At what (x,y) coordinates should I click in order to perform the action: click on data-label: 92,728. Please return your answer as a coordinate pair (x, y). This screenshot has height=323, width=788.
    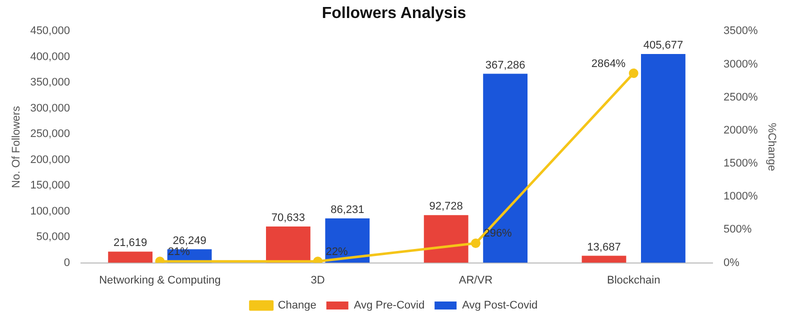
    Looking at the image, I should click on (446, 206).